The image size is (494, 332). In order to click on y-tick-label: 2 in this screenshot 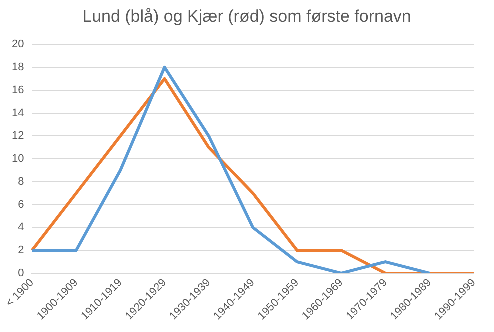, I will do `click(21, 250)`.